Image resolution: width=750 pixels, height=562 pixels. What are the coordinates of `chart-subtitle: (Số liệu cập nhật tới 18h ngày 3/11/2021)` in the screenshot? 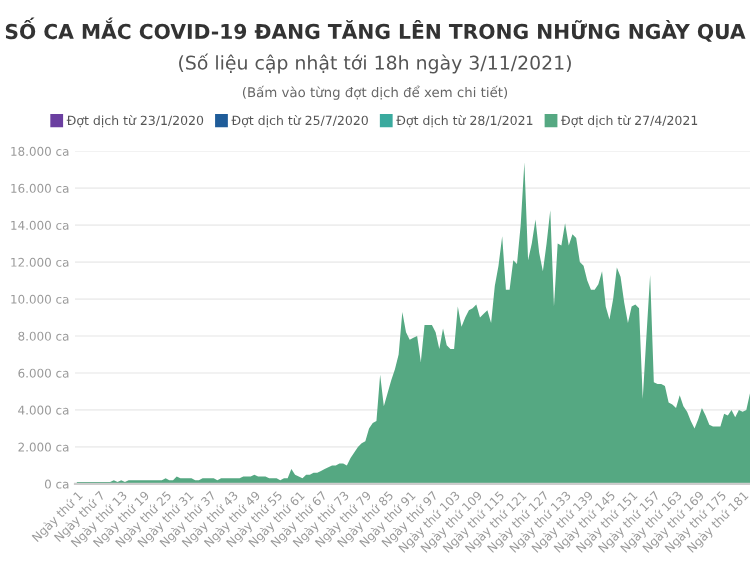 It's located at (375, 63).